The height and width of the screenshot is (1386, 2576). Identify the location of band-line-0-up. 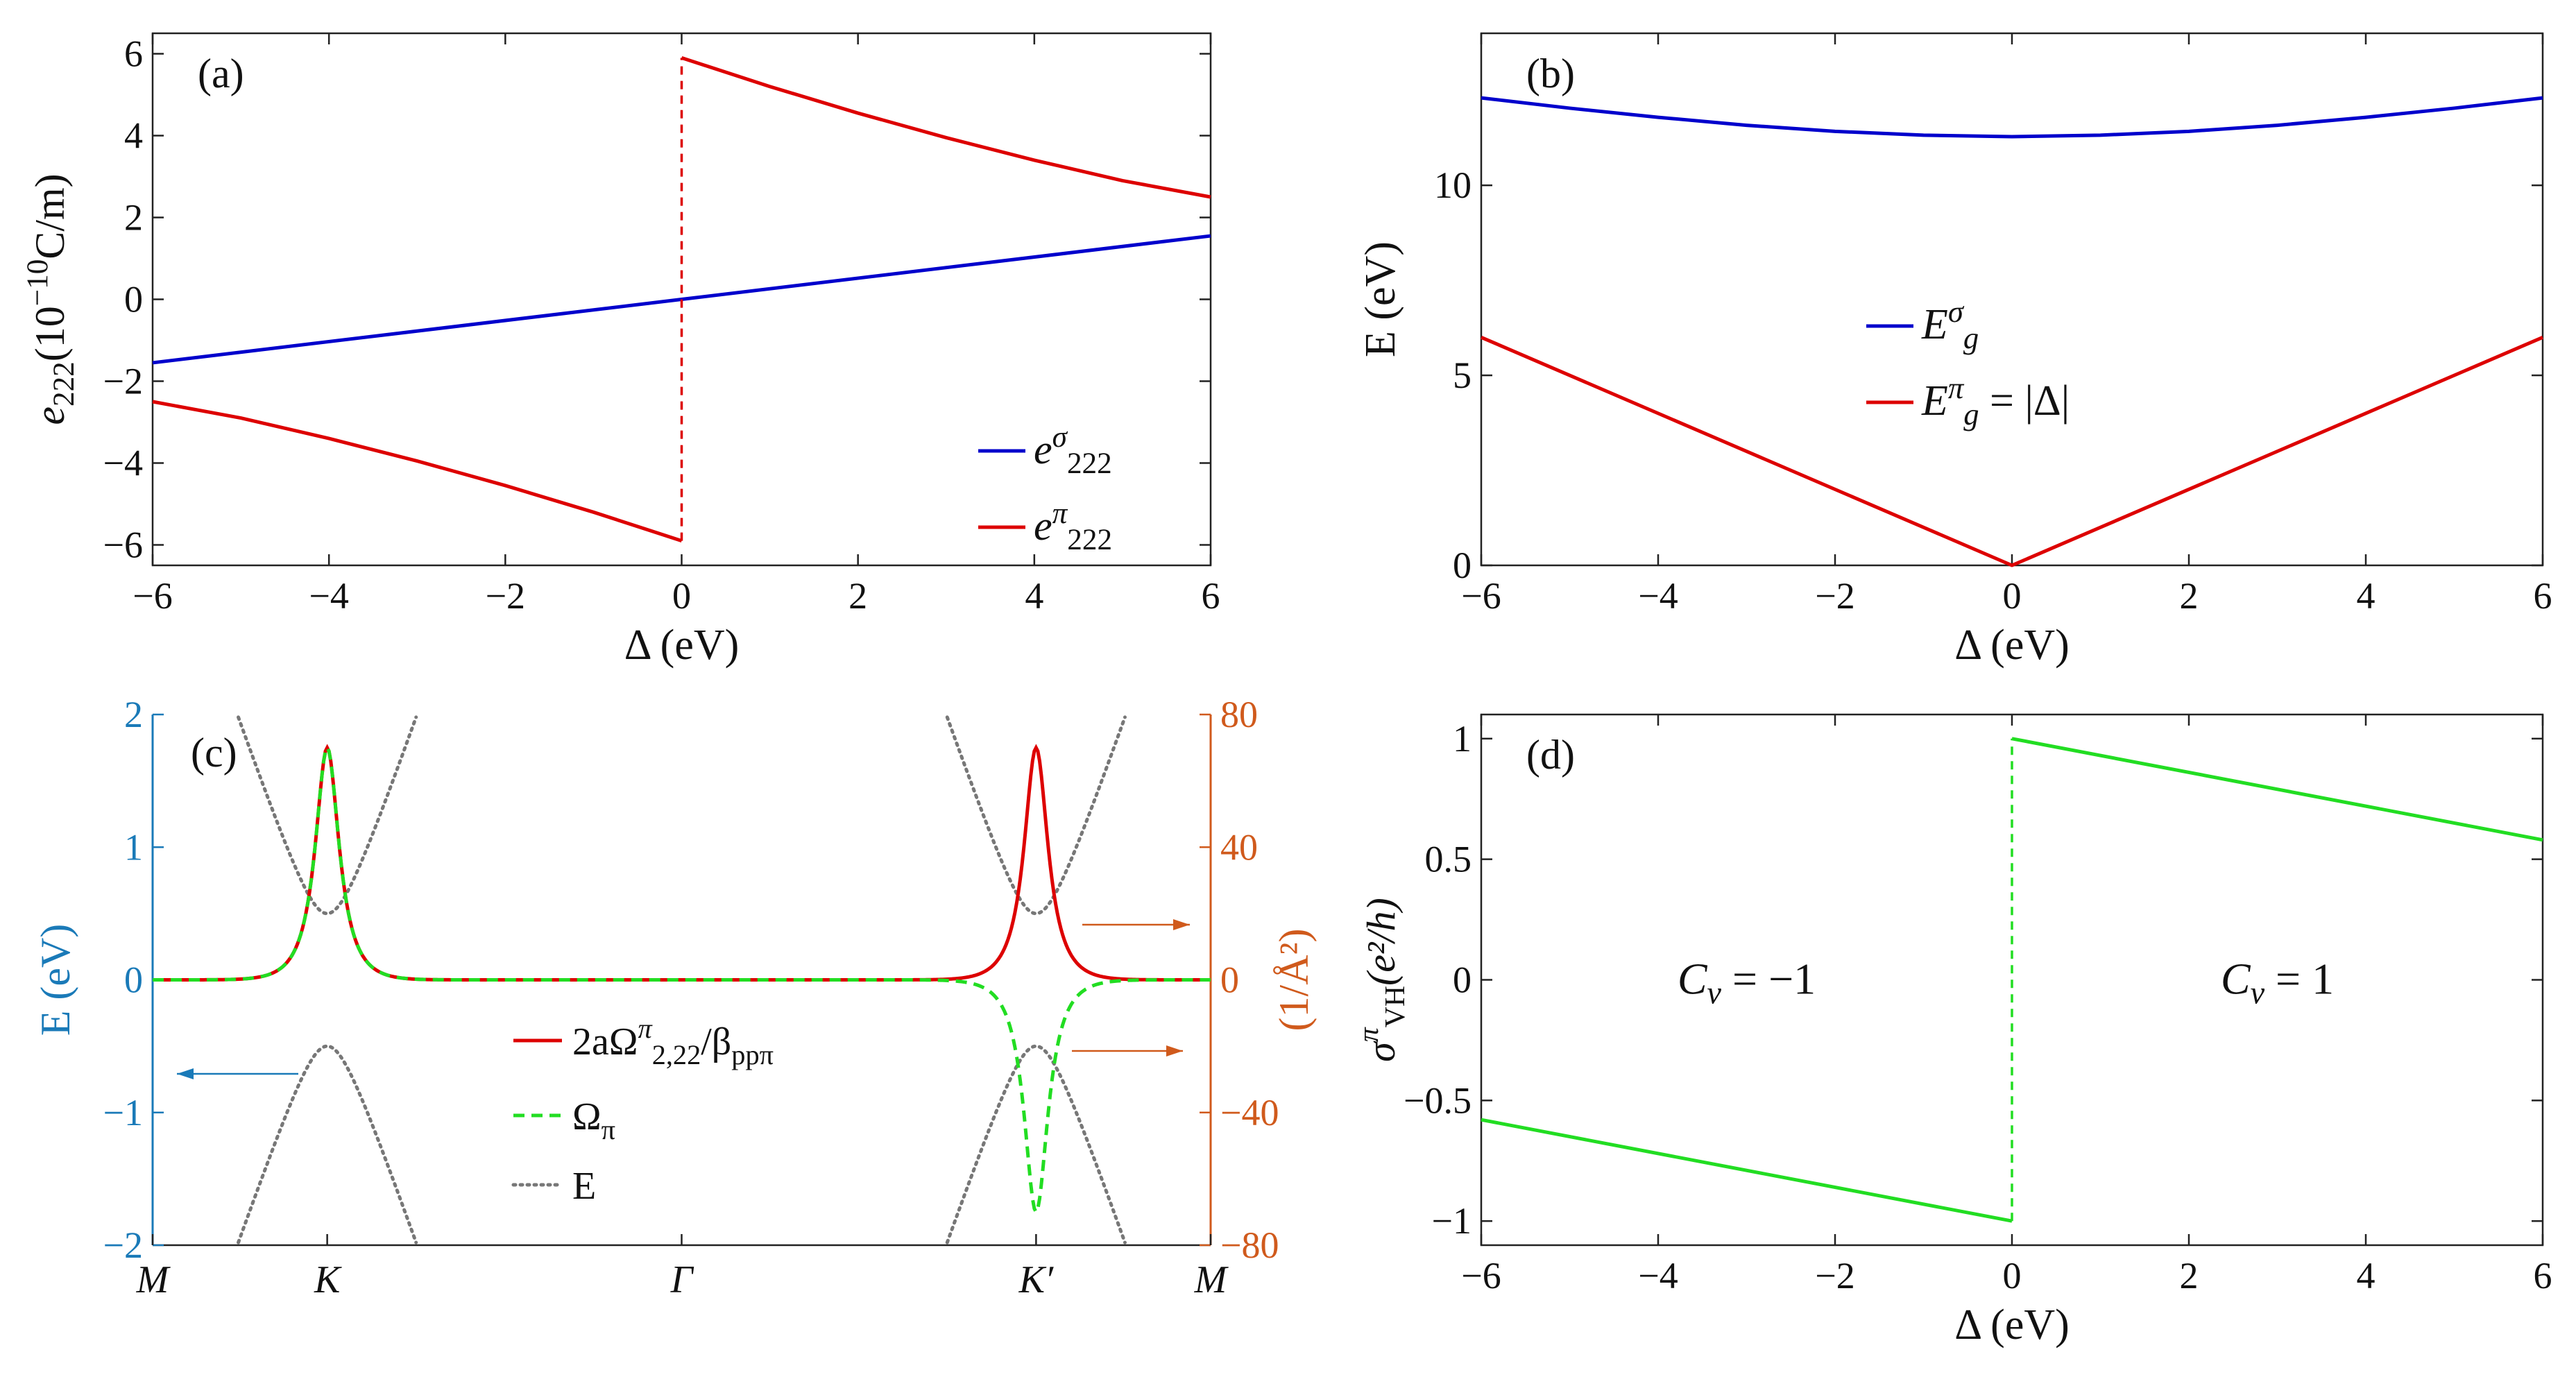
(327, 815).